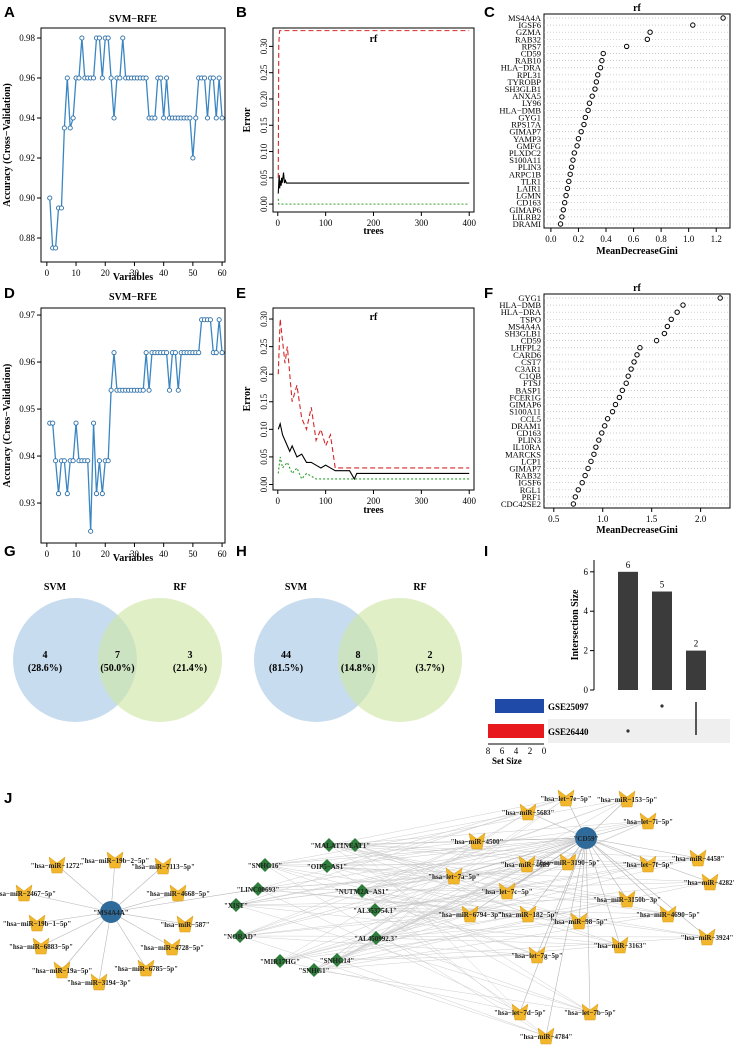 This screenshot has width=734, height=1062. Describe the element at coordinates (696, 644) in the screenshot. I see `upset-bar-label: 2` at that location.